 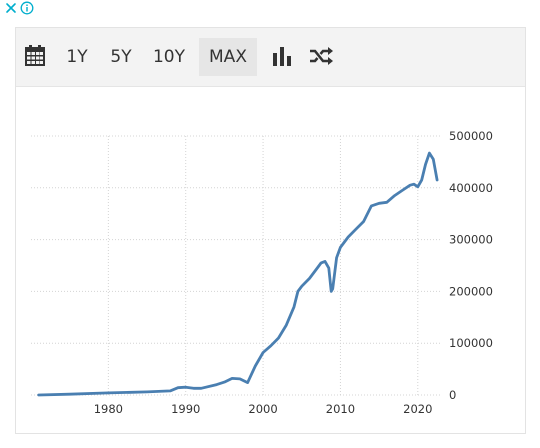 What do you see at coordinates (19, 8) in the screenshot?
I see `ad-controls` at bounding box center [19, 8].